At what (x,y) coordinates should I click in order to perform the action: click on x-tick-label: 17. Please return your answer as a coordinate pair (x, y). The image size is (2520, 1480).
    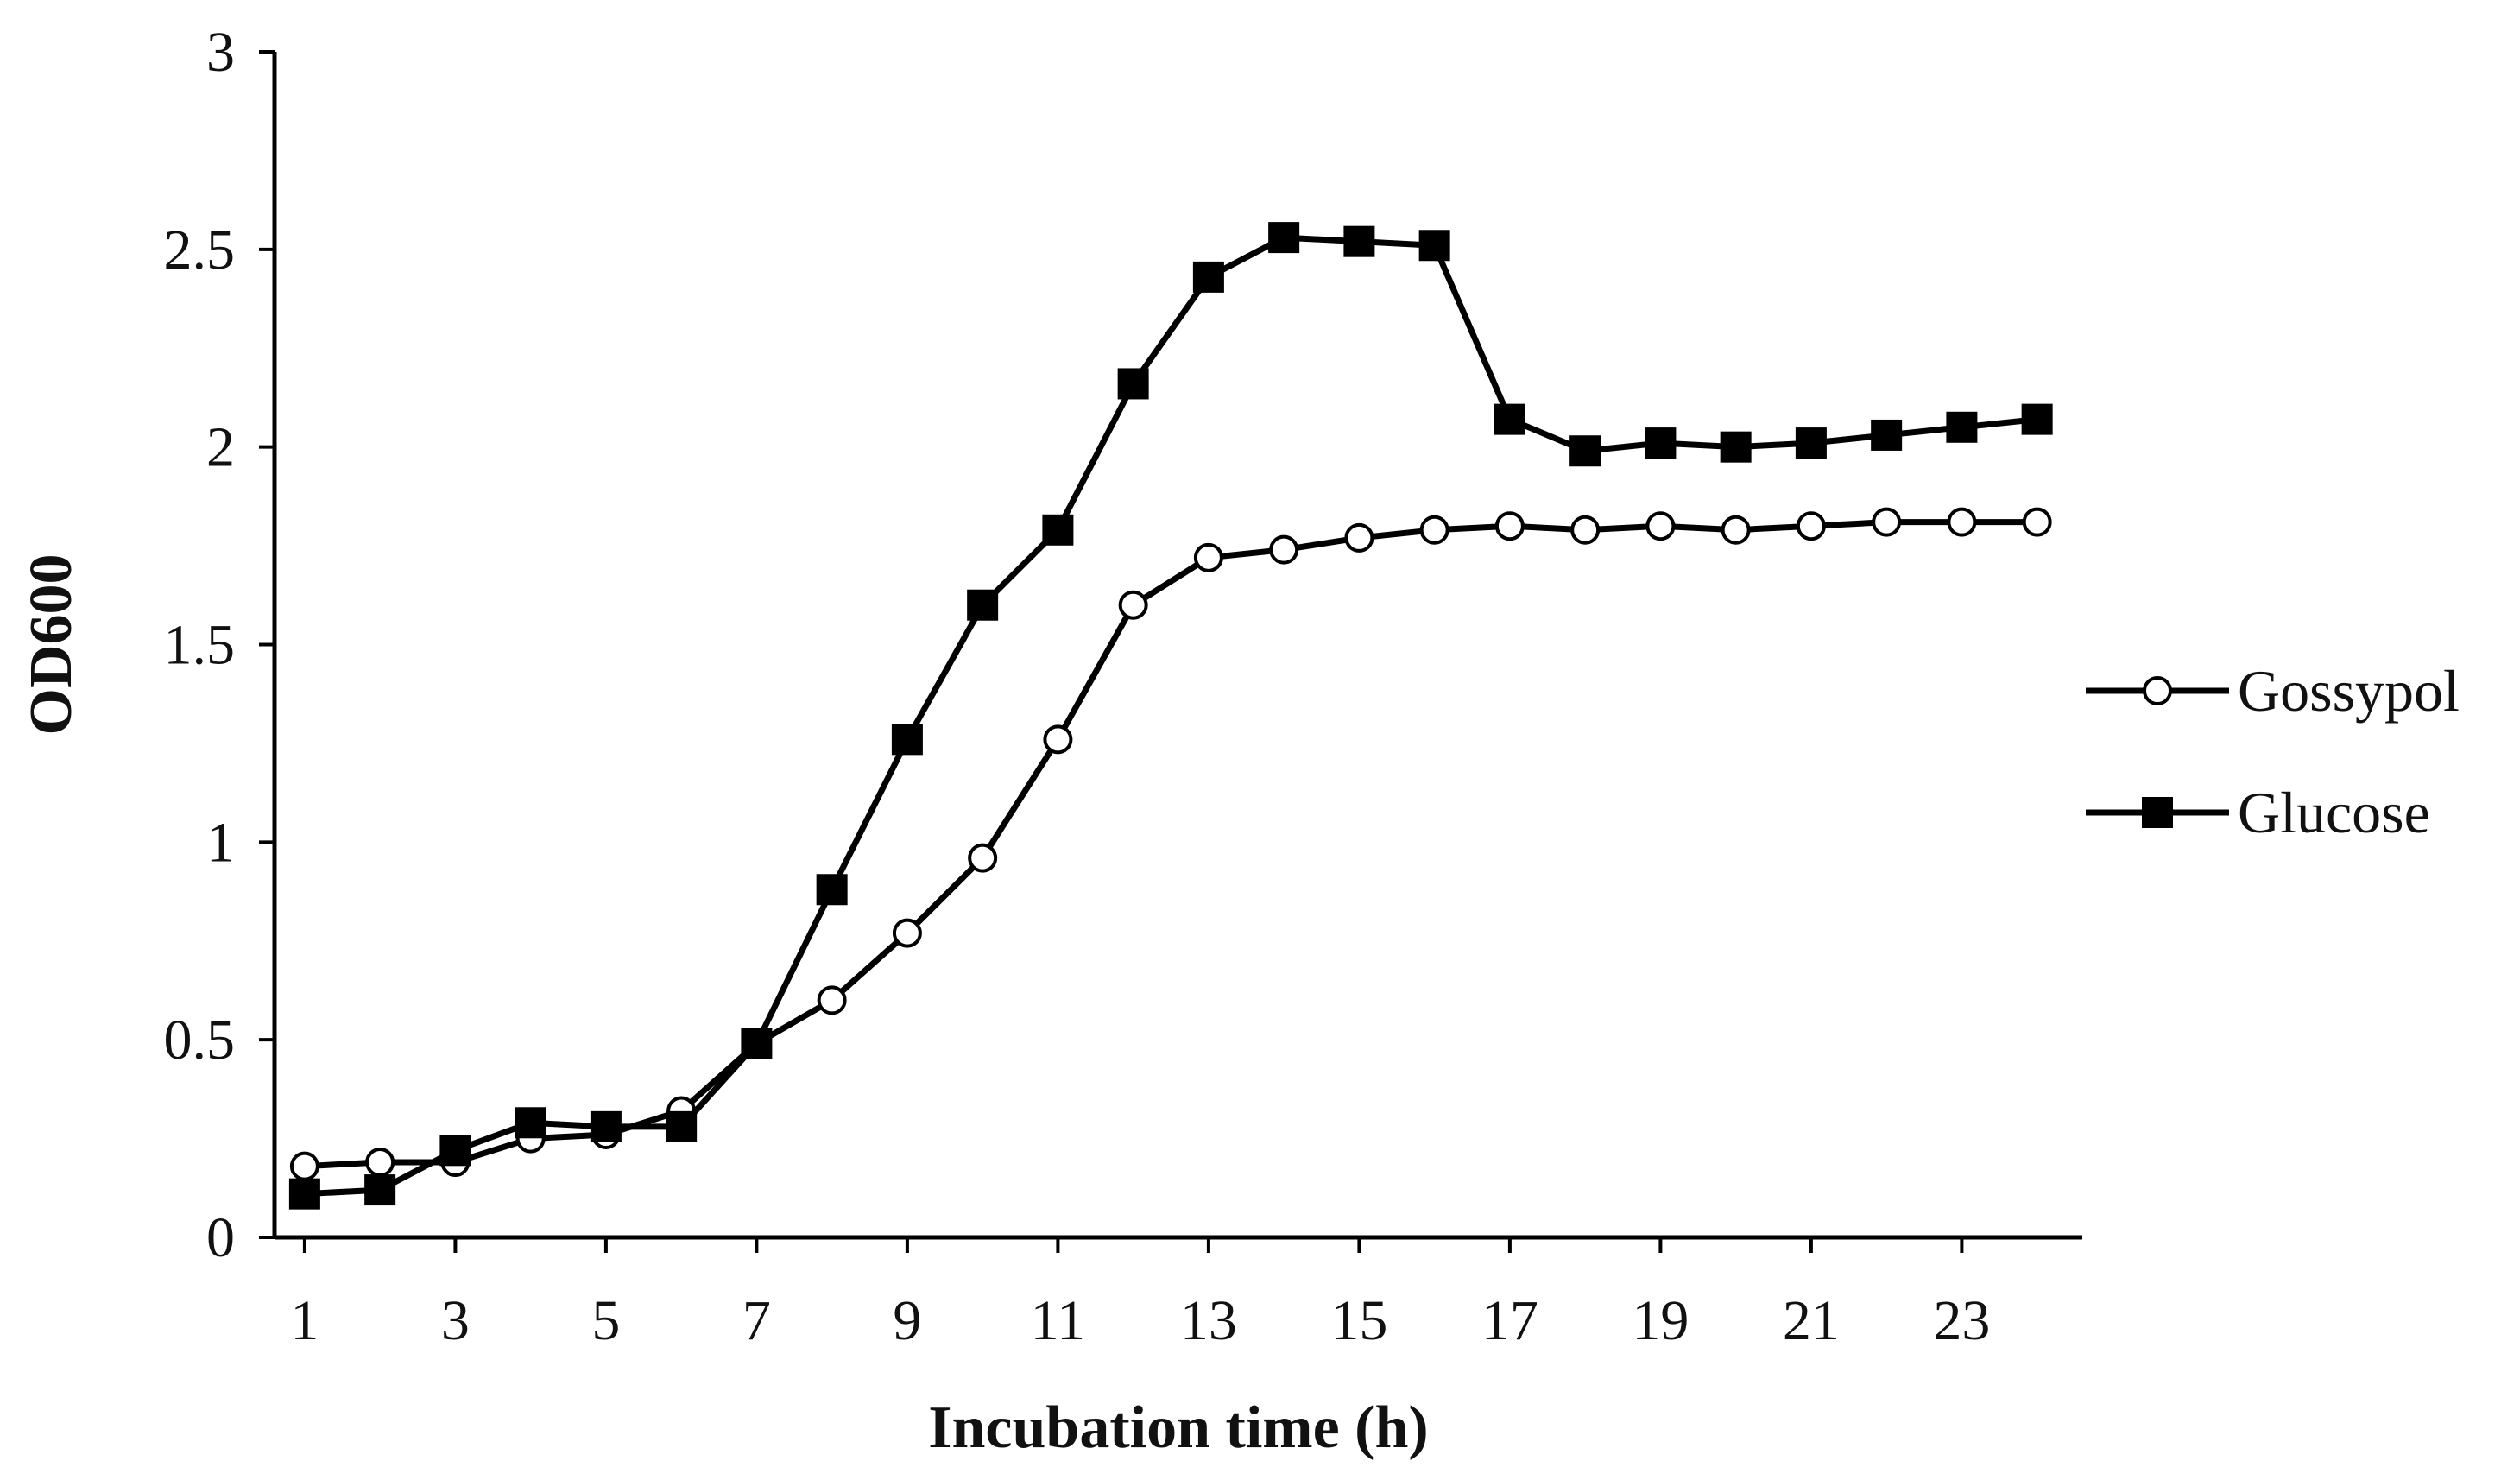
    Looking at the image, I should click on (1509, 1320).